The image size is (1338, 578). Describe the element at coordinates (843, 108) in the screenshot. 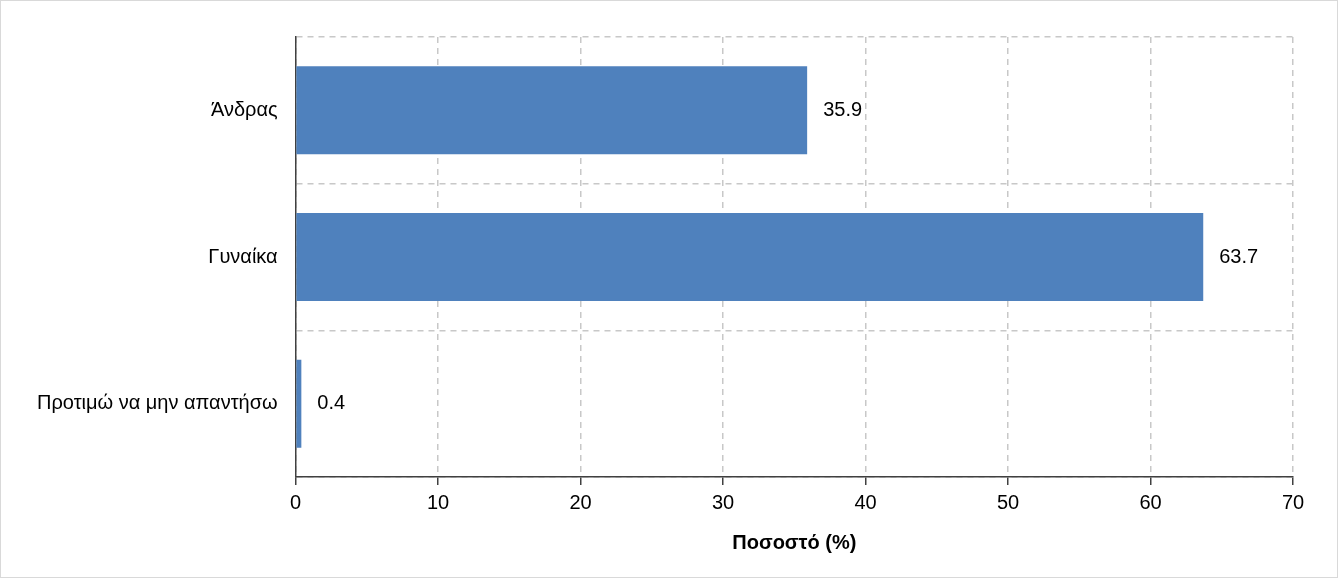

I see `data-label: 35.9` at that location.